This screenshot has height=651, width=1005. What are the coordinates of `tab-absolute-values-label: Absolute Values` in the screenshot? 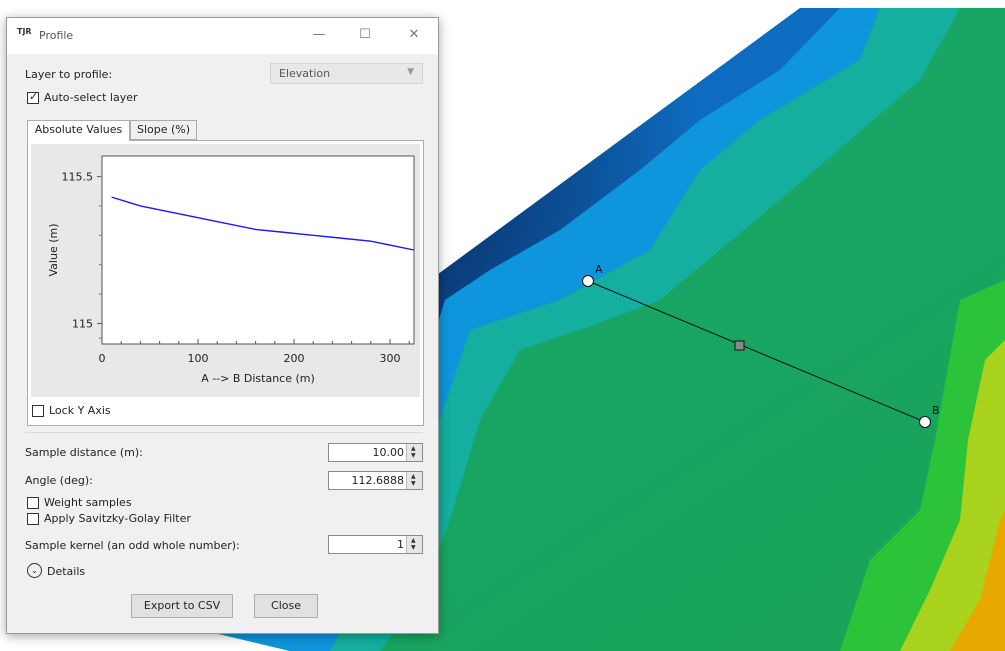 It's located at (78, 129).